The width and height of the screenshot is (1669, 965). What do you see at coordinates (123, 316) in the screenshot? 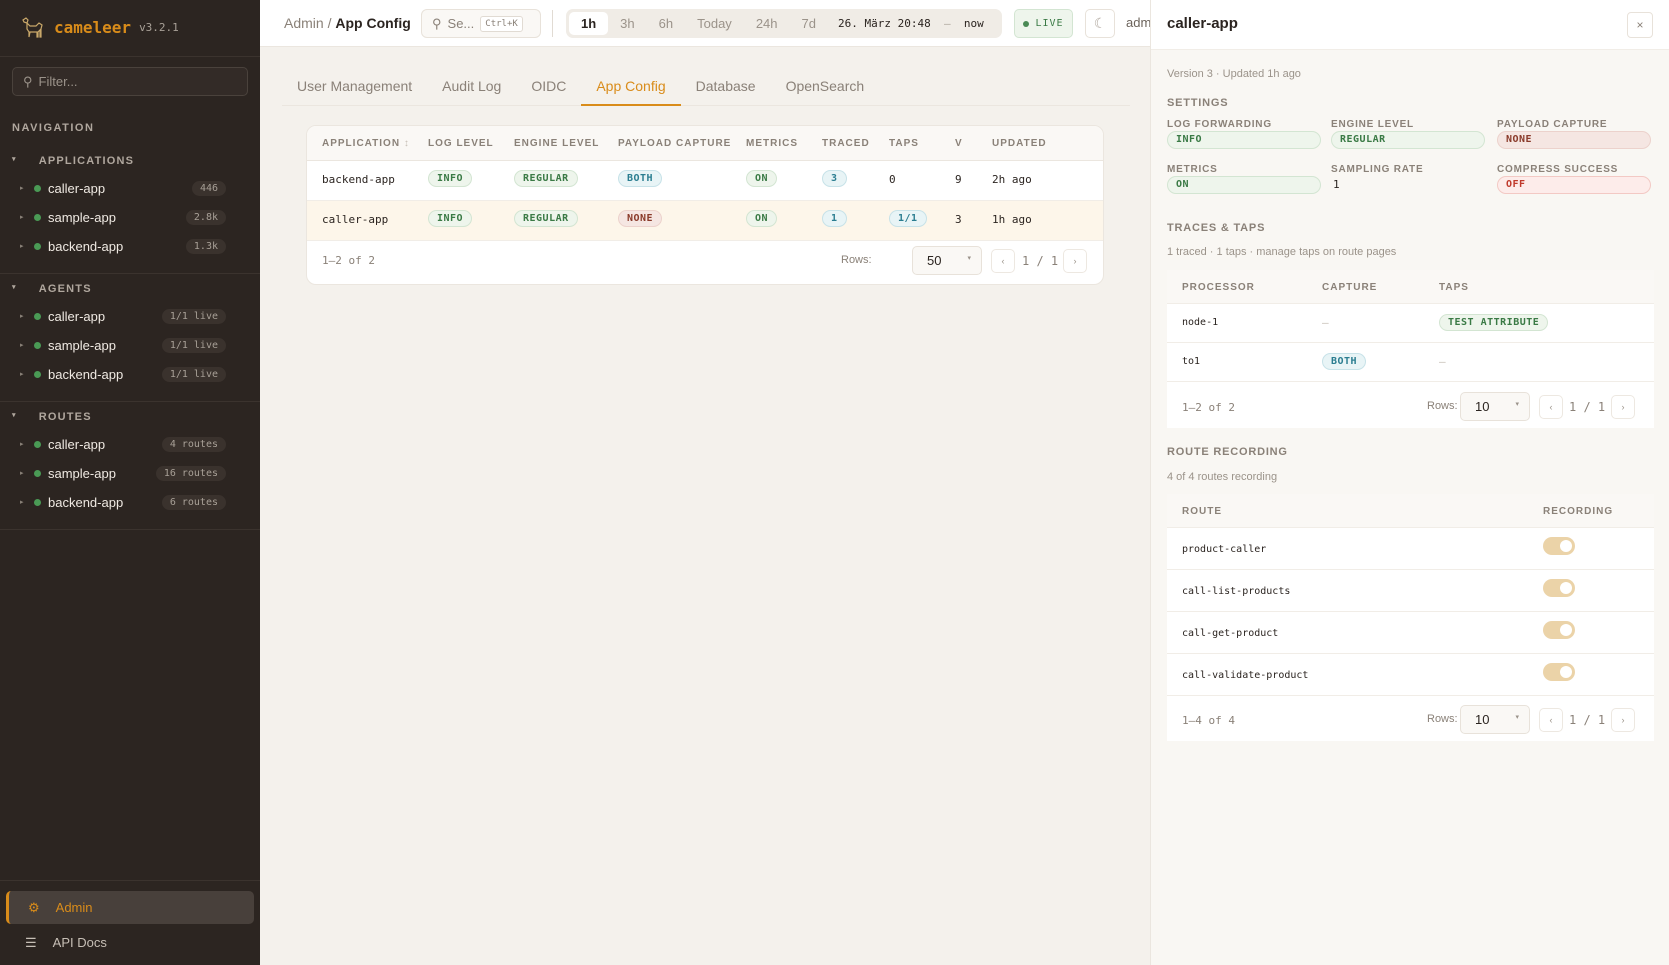
I see `sidebar-item-caller-app: ▸ caller-app 1/1 live` at bounding box center [123, 316].